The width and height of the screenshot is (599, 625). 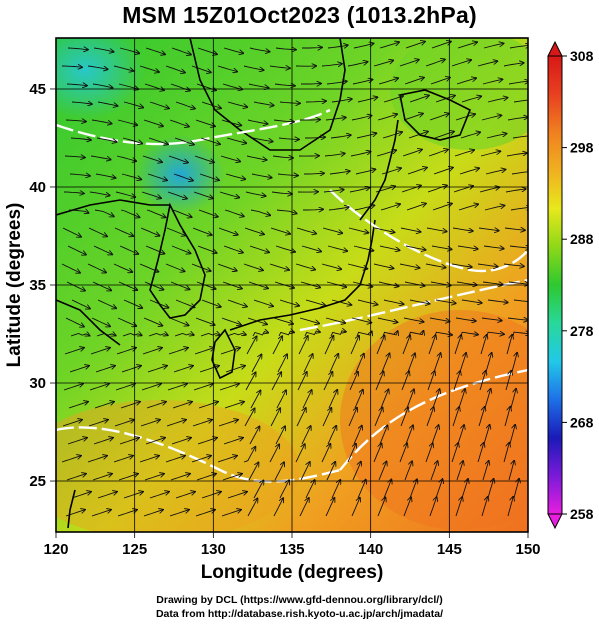 What do you see at coordinates (14, 285) in the screenshot?
I see `y-axis-label: Latitude (degrees)` at bounding box center [14, 285].